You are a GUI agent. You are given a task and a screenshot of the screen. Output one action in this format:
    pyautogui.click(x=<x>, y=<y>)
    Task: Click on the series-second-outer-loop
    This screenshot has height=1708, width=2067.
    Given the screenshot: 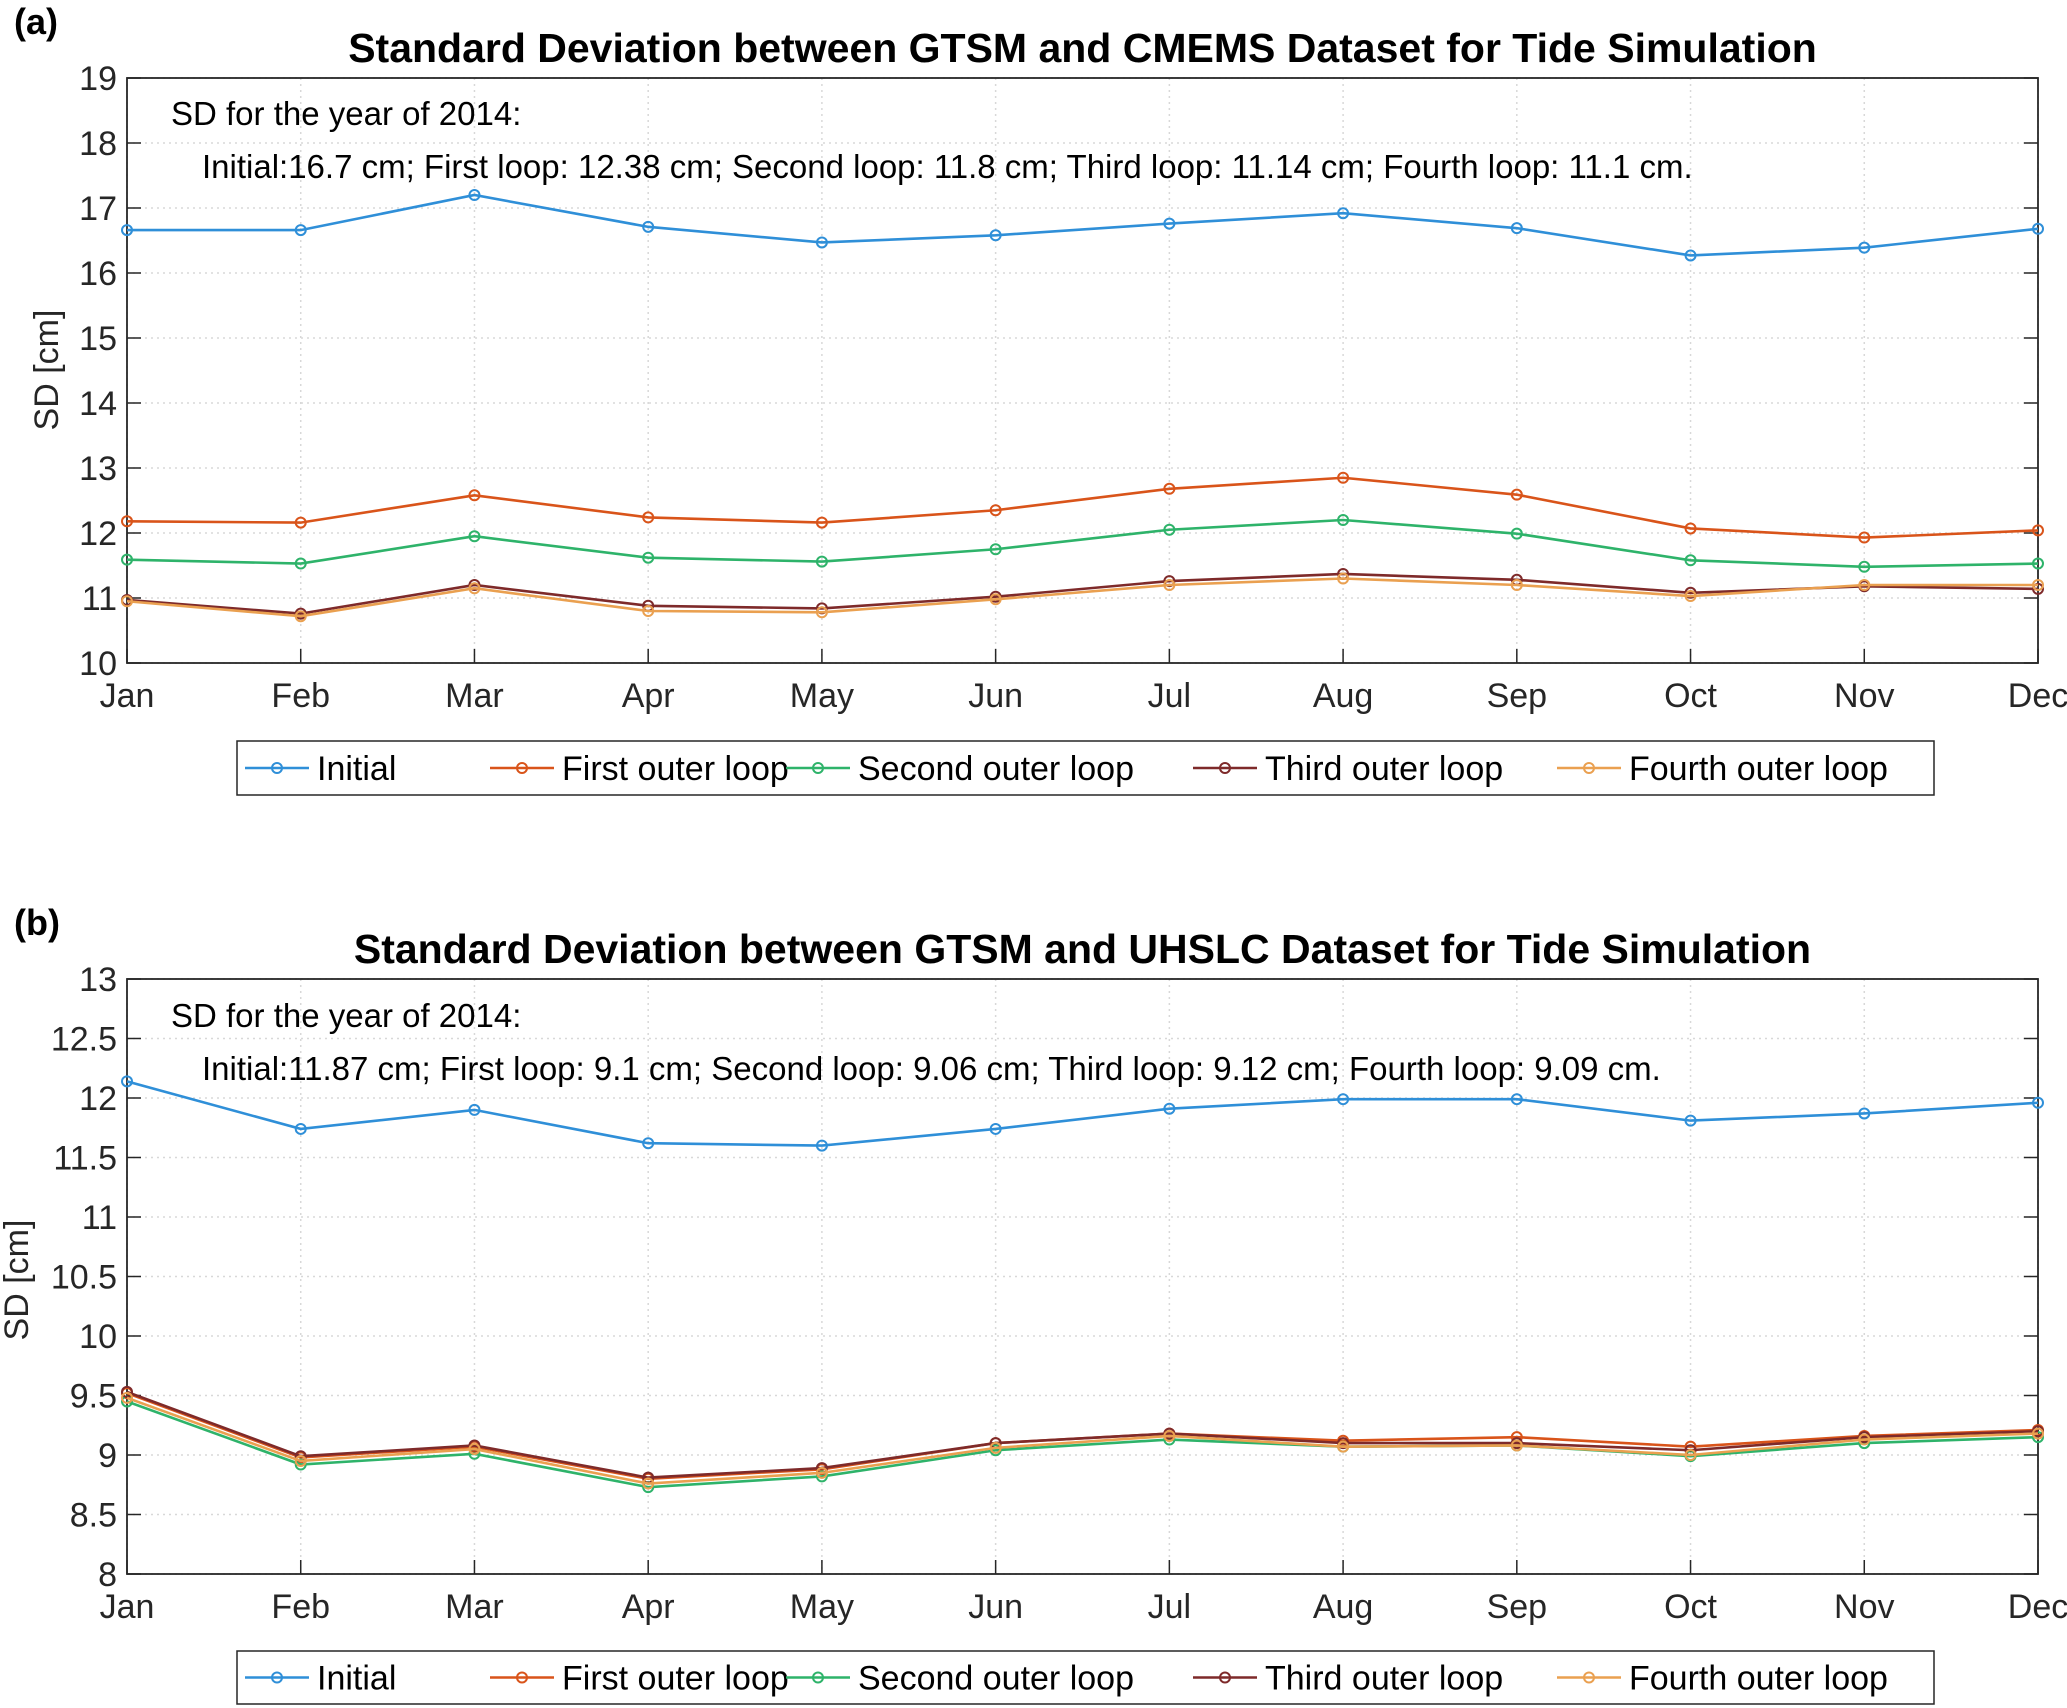 What is the action you would take?
    pyautogui.click(x=1082, y=543)
    